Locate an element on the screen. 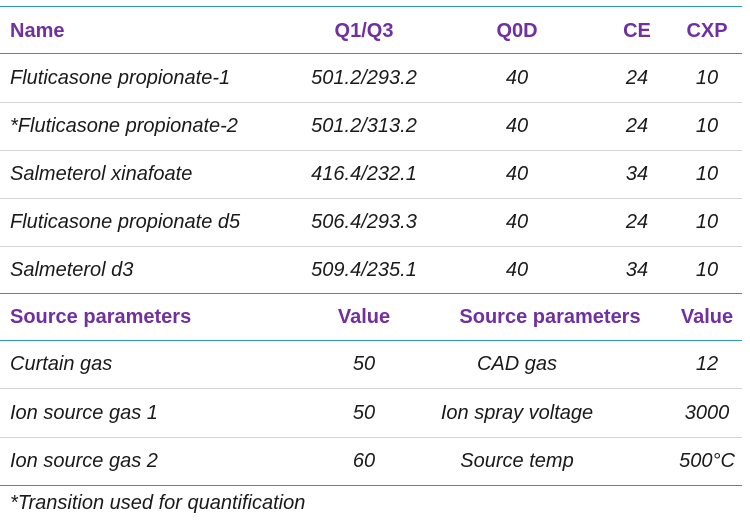 The width and height of the screenshot is (750, 532). header-q0d: Q0D is located at coordinates (517, 30).